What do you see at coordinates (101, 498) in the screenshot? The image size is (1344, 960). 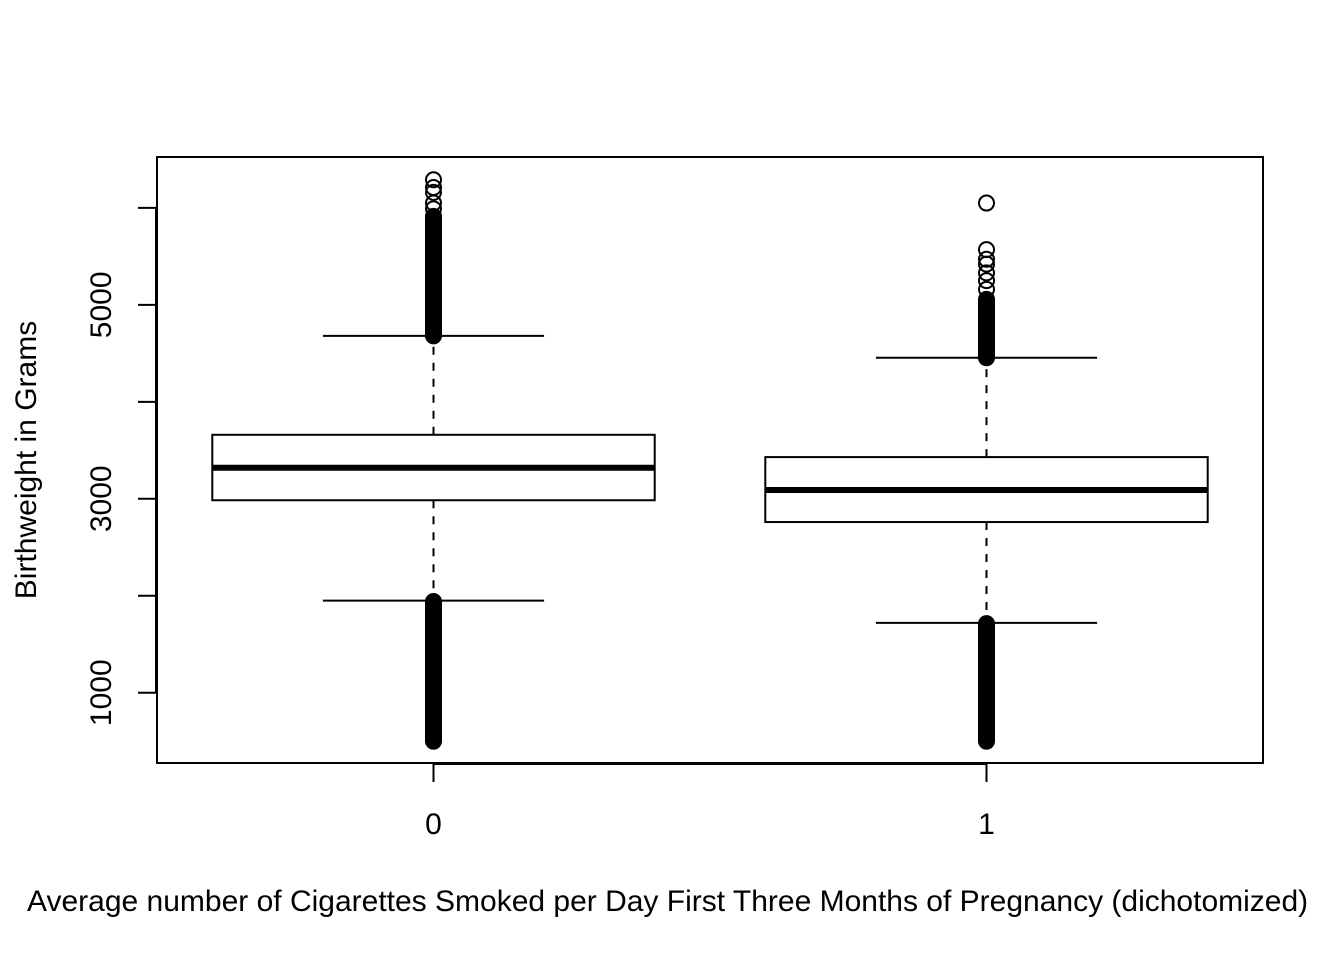 I see `y-tick-label: 3000` at bounding box center [101, 498].